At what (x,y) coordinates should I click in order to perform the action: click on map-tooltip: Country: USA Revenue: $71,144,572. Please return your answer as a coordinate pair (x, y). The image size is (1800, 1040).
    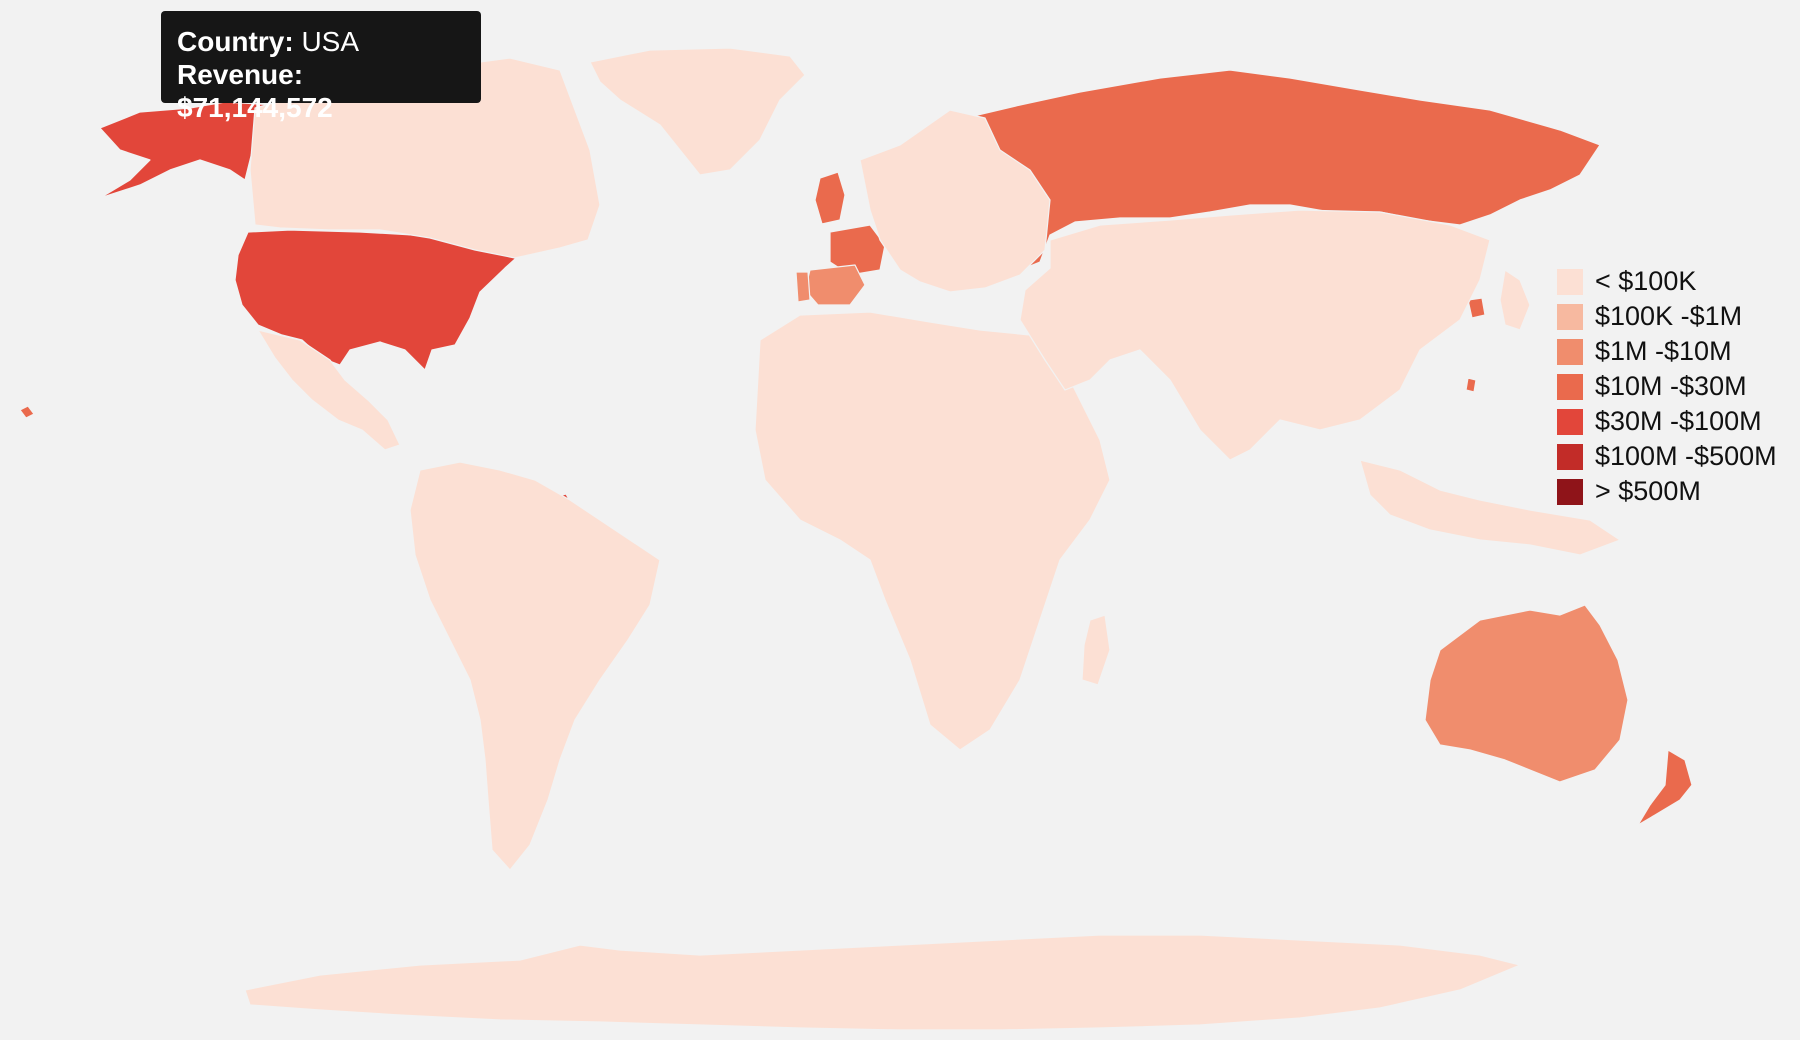
    Looking at the image, I should click on (321, 67).